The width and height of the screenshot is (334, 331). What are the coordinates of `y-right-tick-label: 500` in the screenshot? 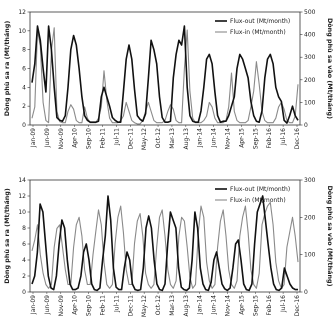 It's located at (310, 12).